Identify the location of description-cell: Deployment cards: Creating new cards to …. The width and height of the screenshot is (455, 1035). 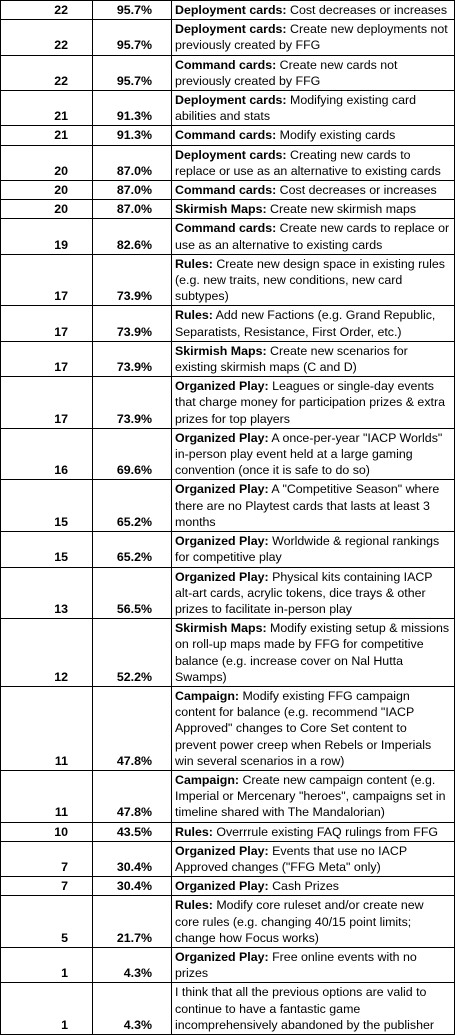
(313, 163).